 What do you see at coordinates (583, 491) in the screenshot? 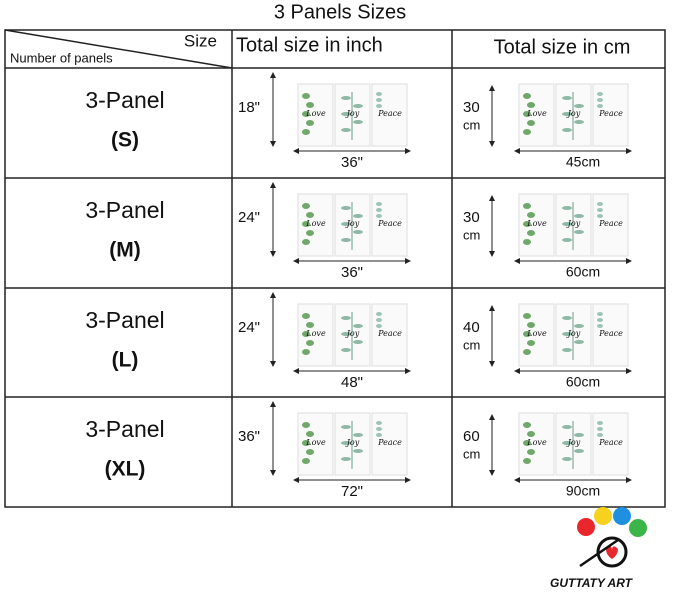
I see `cm-width: 90cm` at bounding box center [583, 491].